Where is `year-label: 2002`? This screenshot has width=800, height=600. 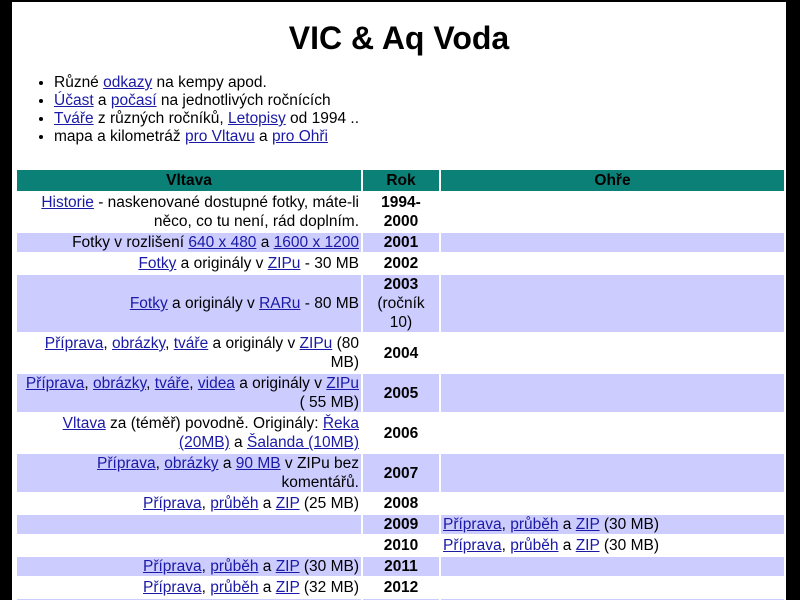
year-label: 2002 is located at coordinates (401, 263).